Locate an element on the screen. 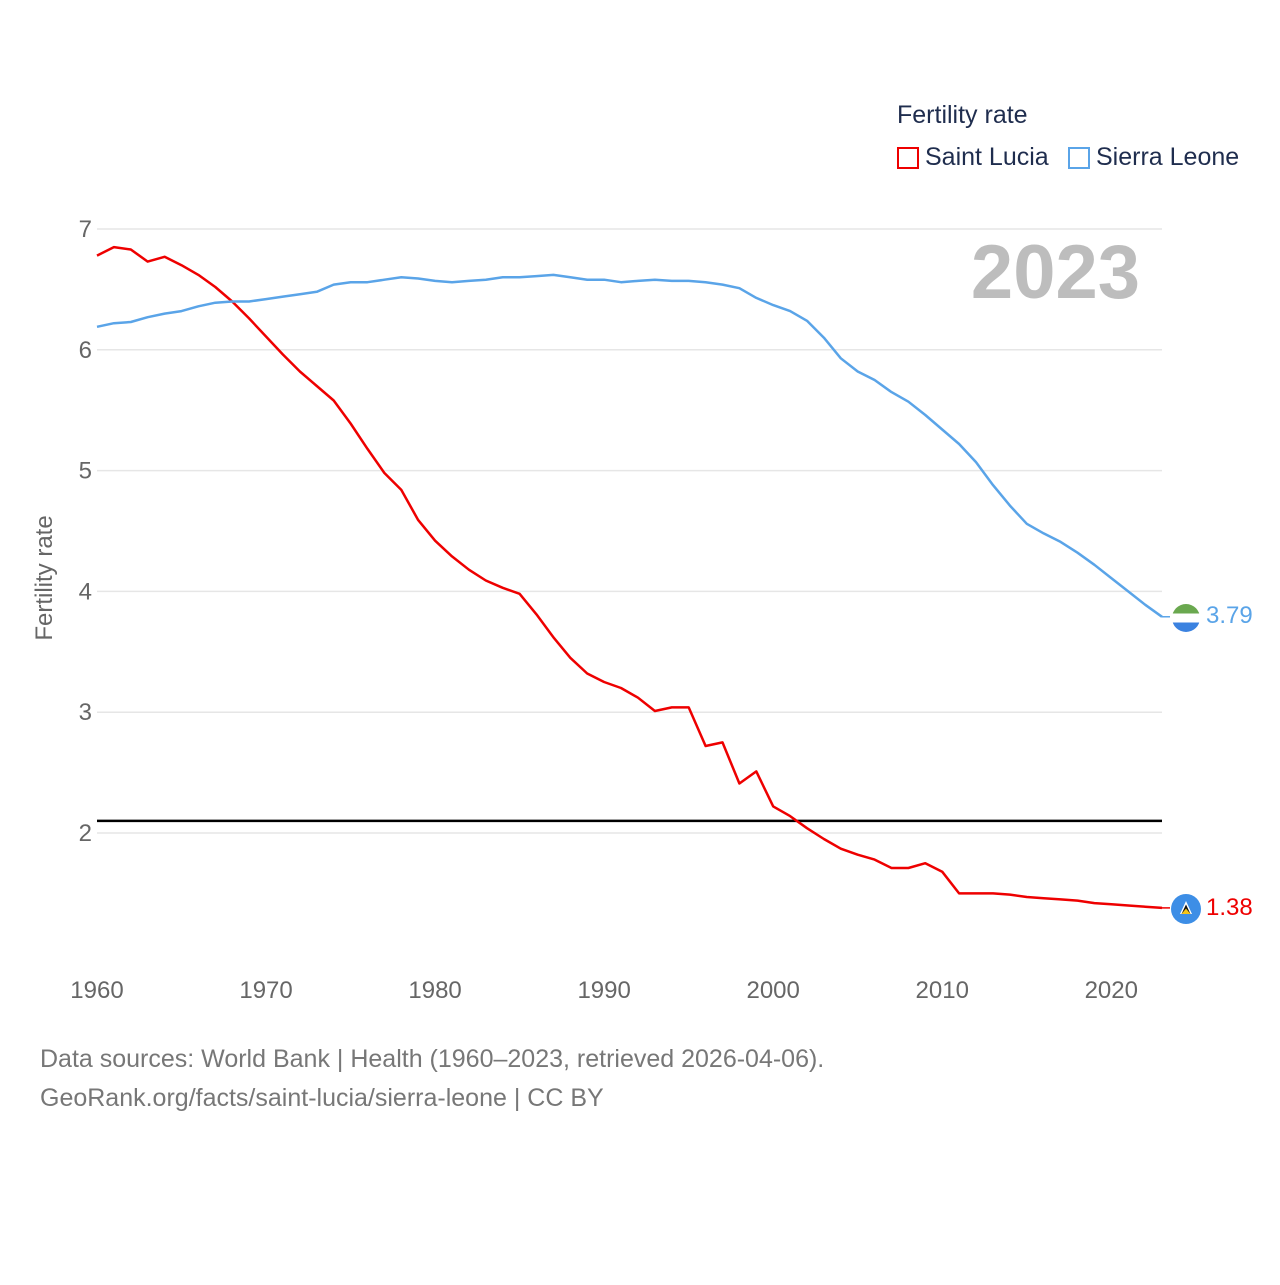 Image resolution: width=1280 pixels, height=1285 pixels. legend-title: Fertility rate is located at coordinates (962, 115).